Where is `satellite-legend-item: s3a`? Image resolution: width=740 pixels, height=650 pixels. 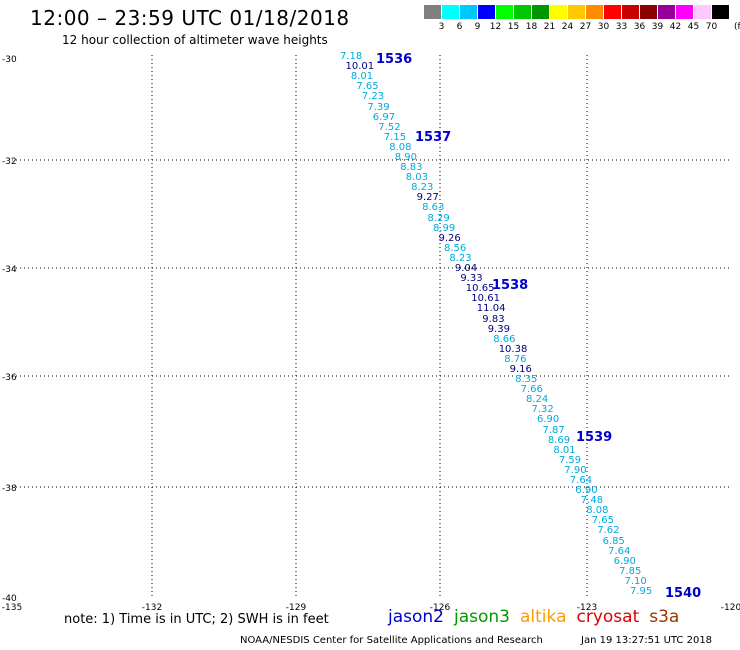
satellite-legend-item: s3a is located at coordinates (664, 617).